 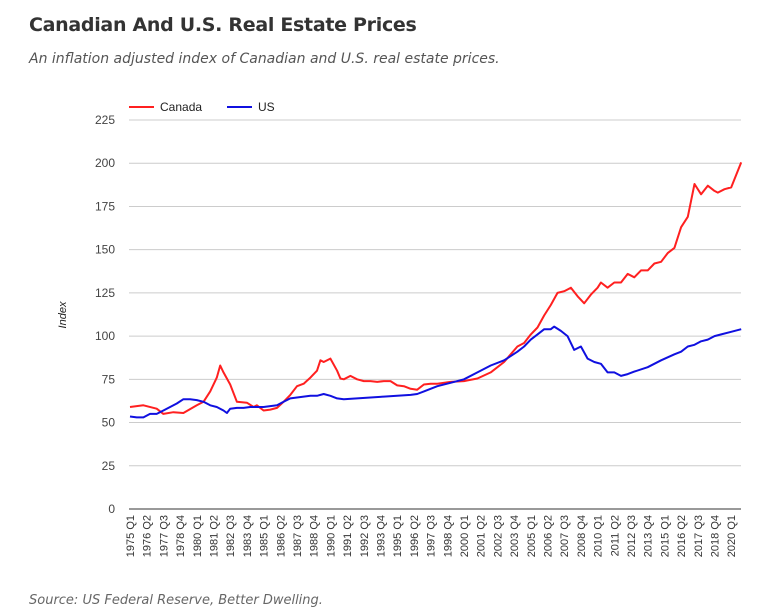 What do you see at coordinates (164, 536) in the screenshot?
I see `x-tick-label: 1977 Q3` at bounding box center [164, 536].